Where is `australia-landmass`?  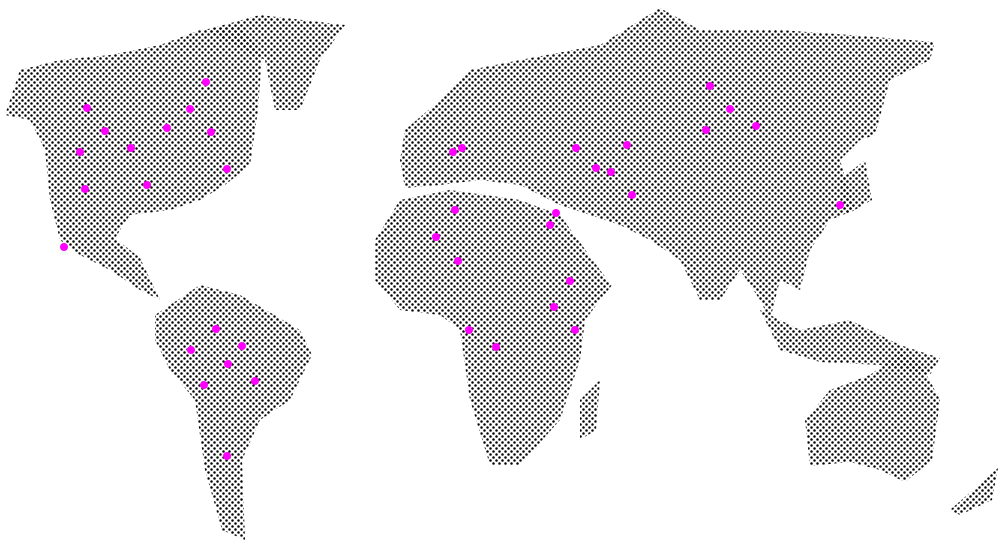 australia-landmass is located at coordinates (872, 417).